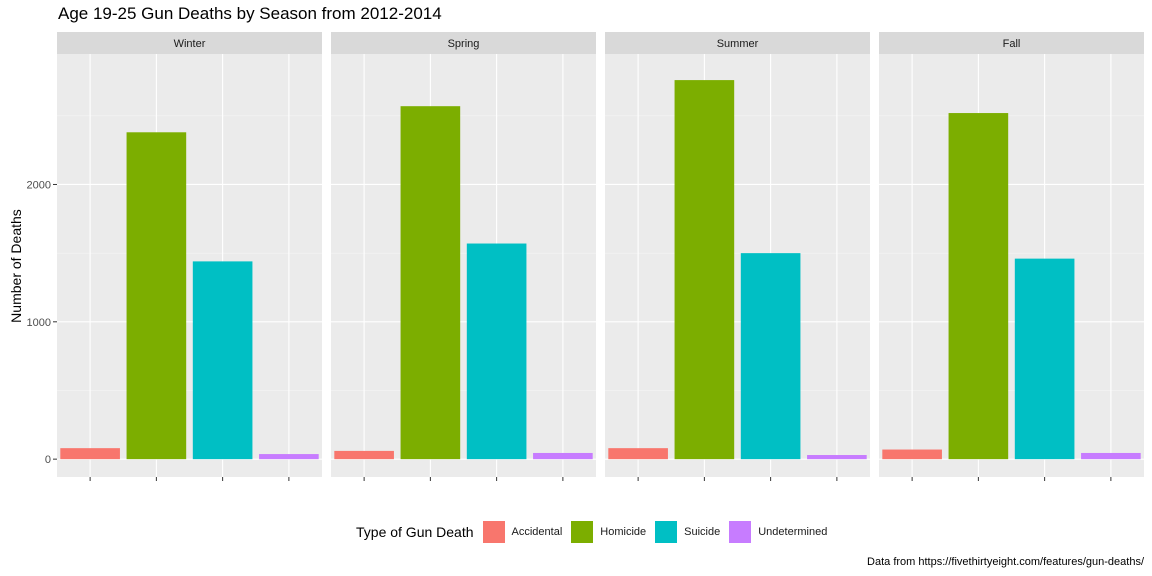 The image size is (1152, 576). What do you see at coordinates (912, 454) in the screenshot?
I see `bar-fall-accidental` at bounding box center [912, 454].